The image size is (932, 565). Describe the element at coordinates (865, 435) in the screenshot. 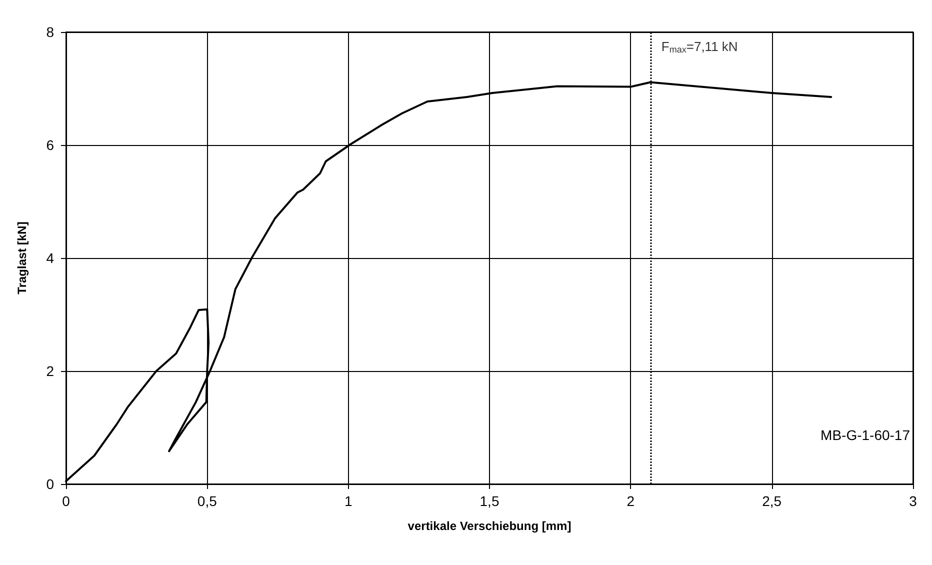

I see `annotation: MB-G-1-60-17` at that location.